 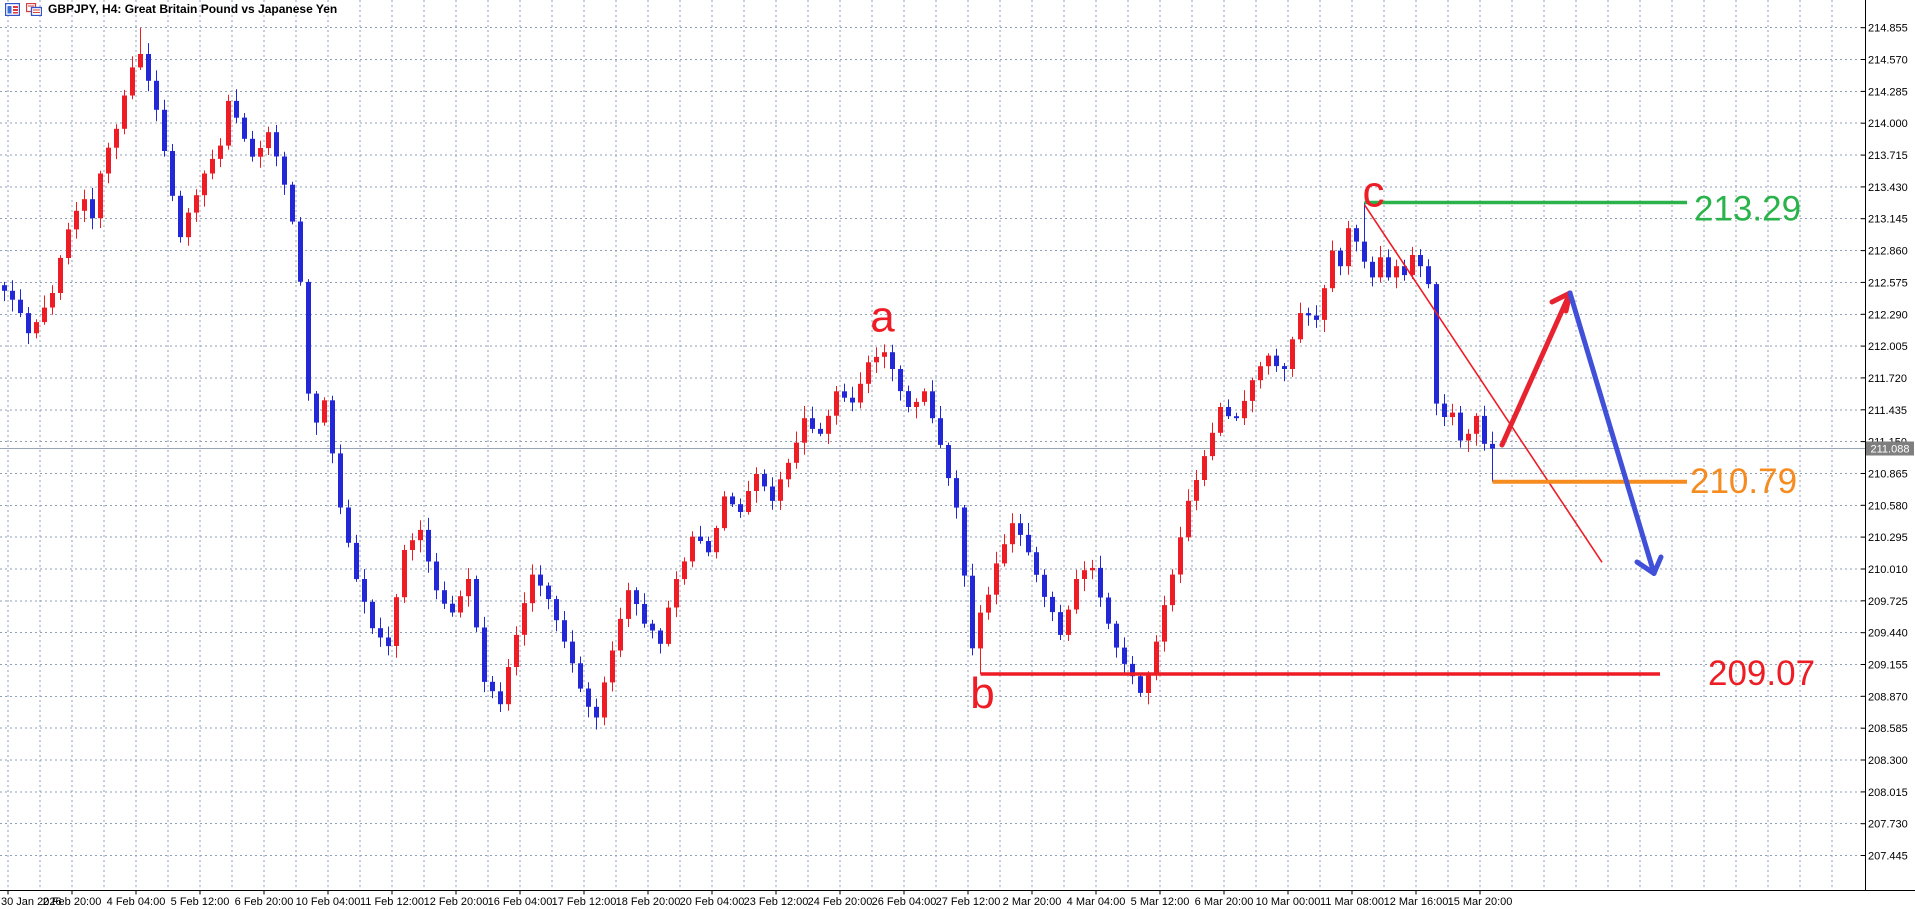 I want to click on level-label-c-high: 213.29, so click(x=1747, y=209).